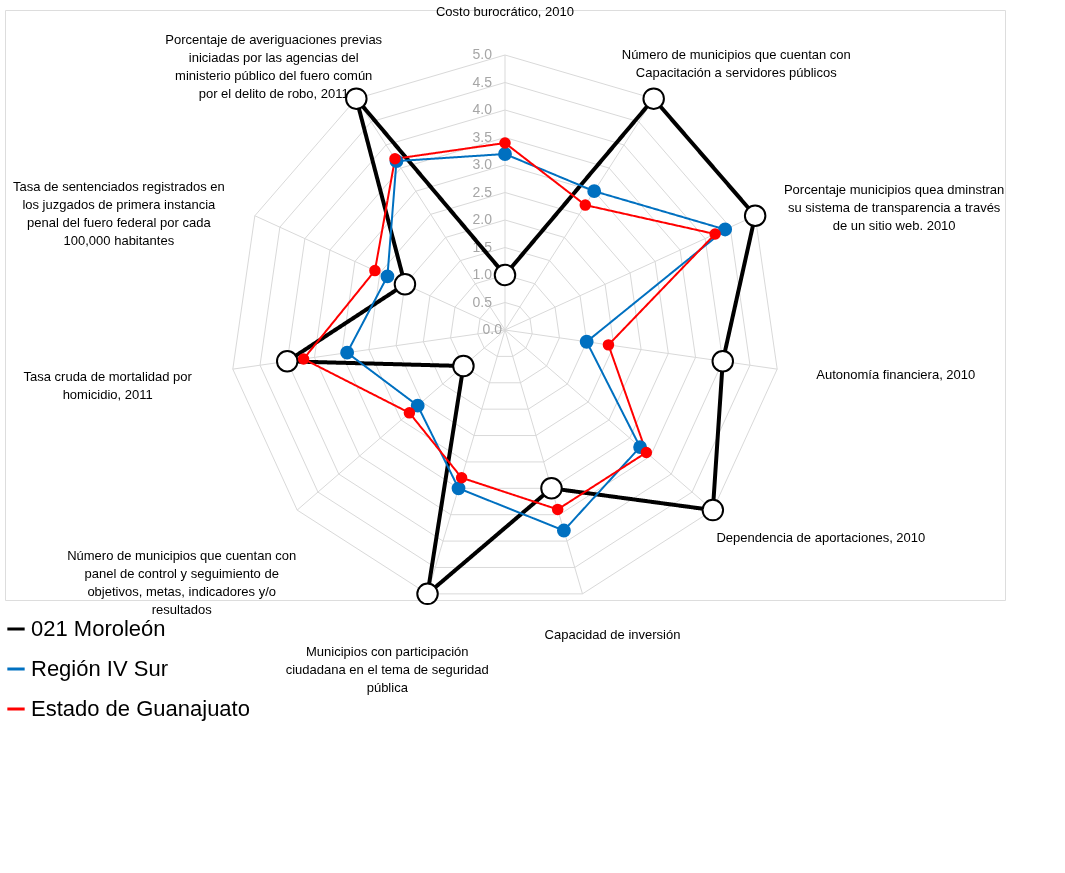  What do you see at coordinates (482, 191) in the screenshot?
I see `y-tick-label: 2.5` at bounding box center [482, 191].